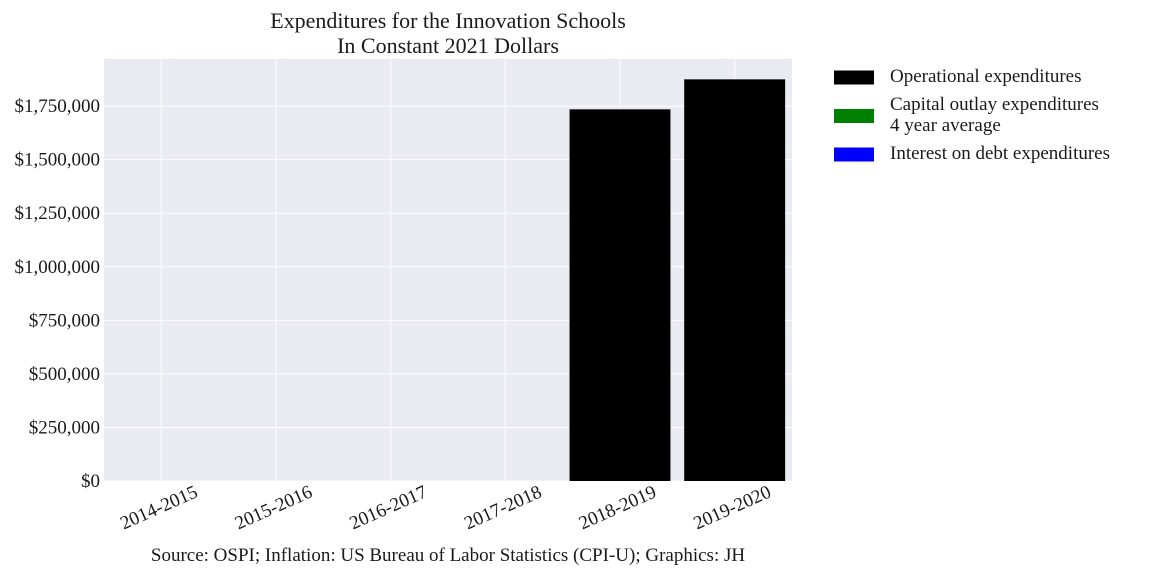 The height and width of the screenshot is (581, 1152). I want to click on y-tick-label-7: $1,750,000, so click(58, 106).